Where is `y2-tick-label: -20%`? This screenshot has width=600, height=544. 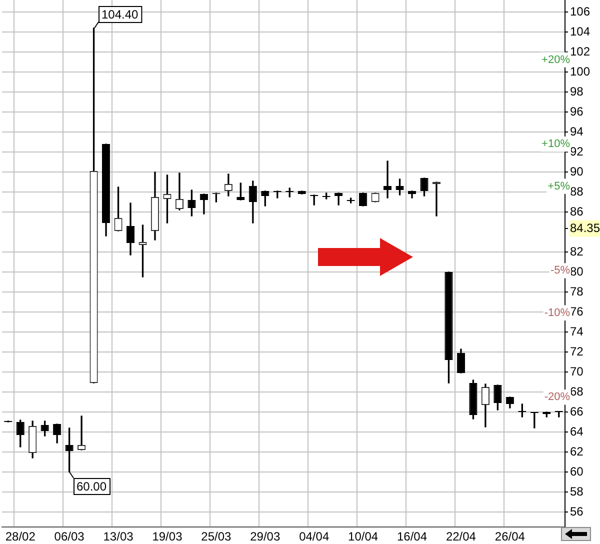 y2-tick-label: -20% is located at coordinates (557, 397).